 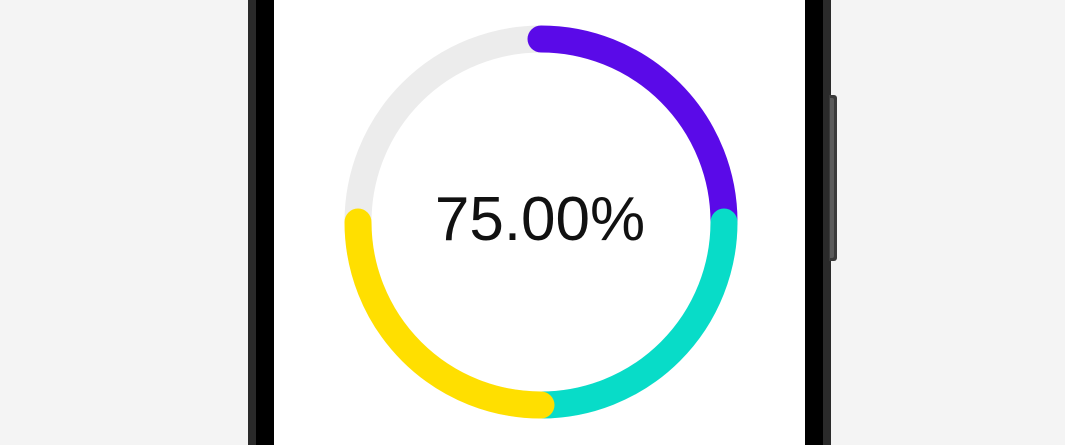 I want to click on progress-percent-label: 75.00%, so click(x=540, y=219).